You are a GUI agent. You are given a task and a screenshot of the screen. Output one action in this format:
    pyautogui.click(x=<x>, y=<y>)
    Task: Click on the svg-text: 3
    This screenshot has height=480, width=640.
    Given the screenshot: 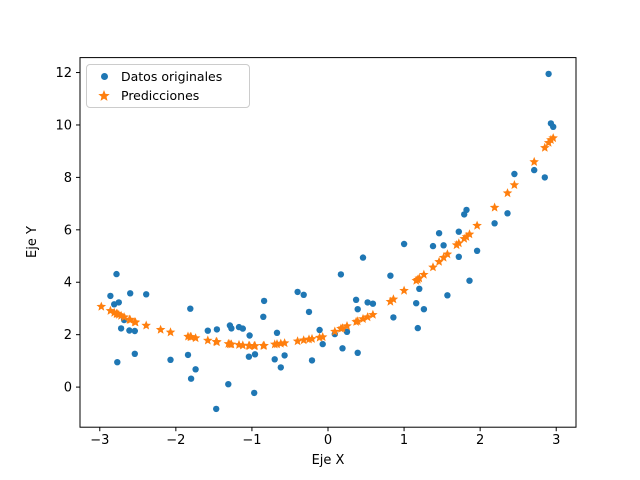 What is the action you would take?
    pyautogui.click(x=556, y=440)
    